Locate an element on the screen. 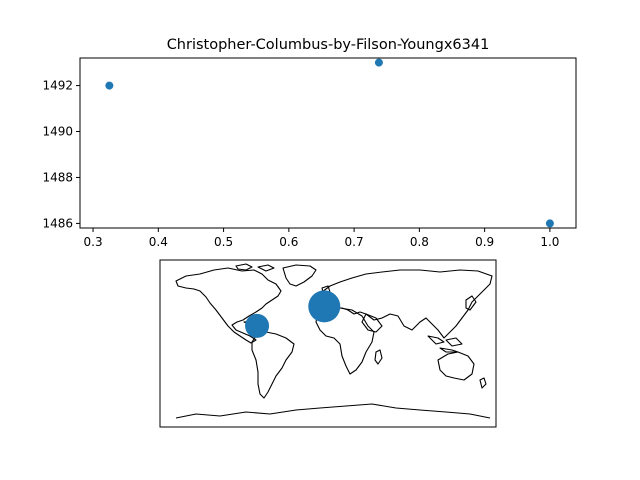  coast-antarctica is located at coordinates (333, 411).